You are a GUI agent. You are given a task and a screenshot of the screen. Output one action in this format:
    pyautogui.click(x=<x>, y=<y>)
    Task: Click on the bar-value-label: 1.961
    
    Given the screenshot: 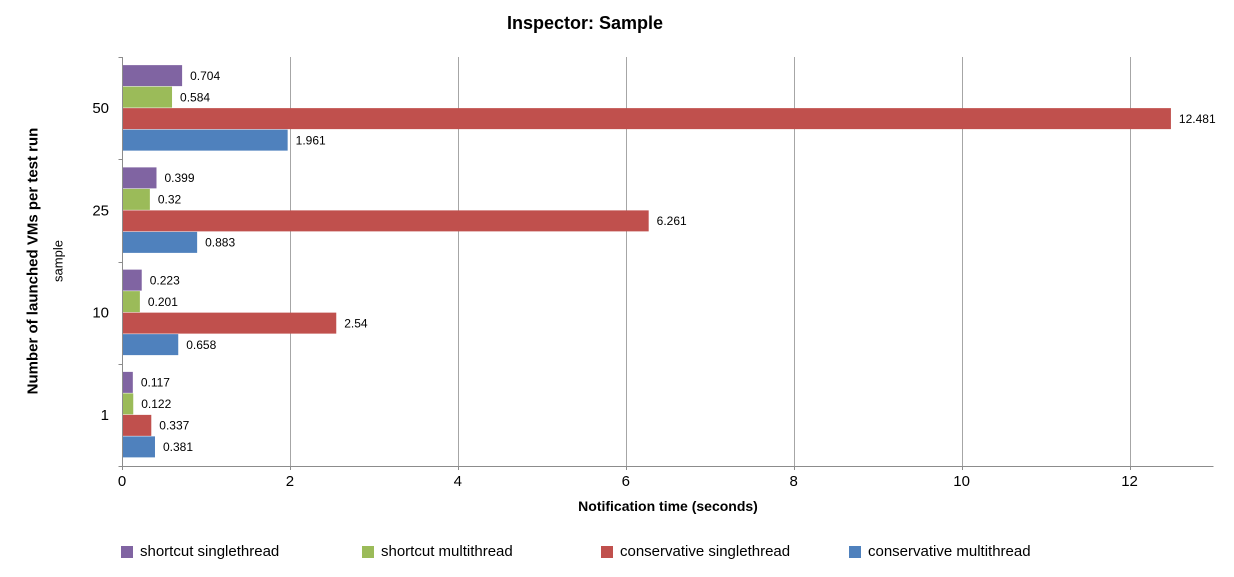 What is the action you would take?
    pyautogui.click(x=311, y=140)
    